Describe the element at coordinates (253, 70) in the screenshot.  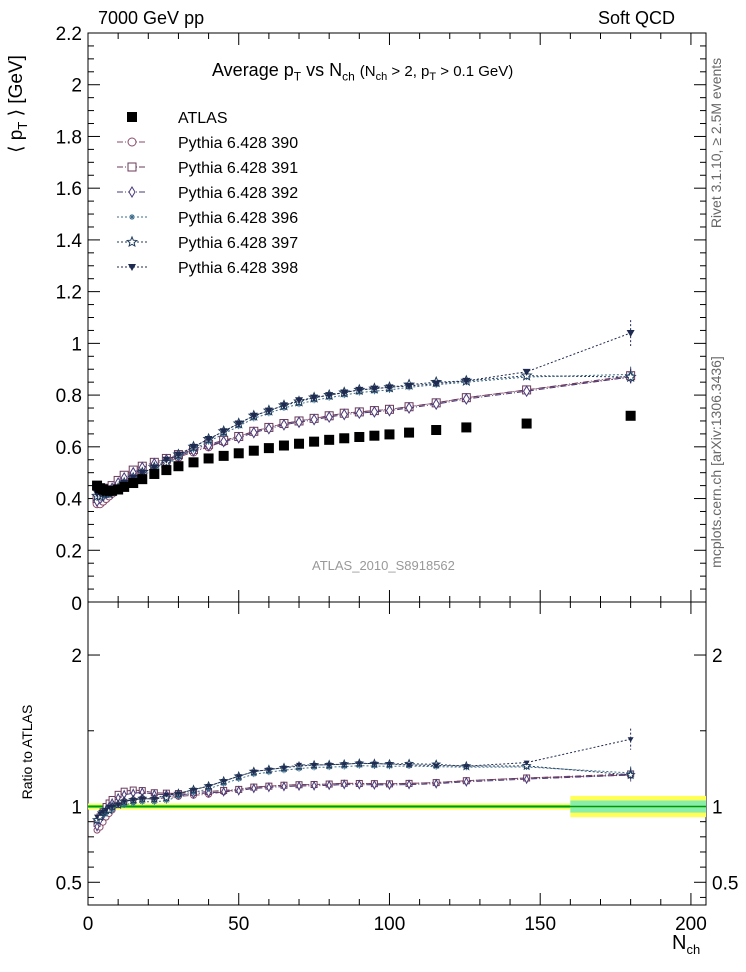
I see `title-main: Average p` at that location.